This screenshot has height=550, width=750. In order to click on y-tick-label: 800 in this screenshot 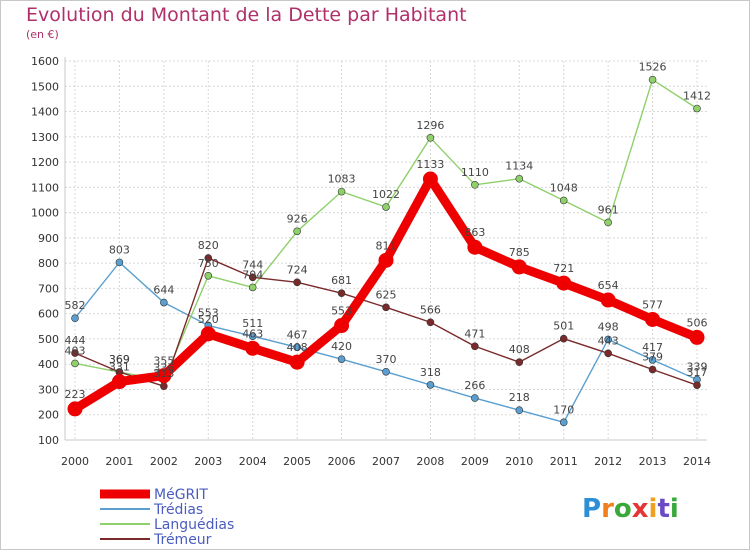, I will do `click(48, 263)`.